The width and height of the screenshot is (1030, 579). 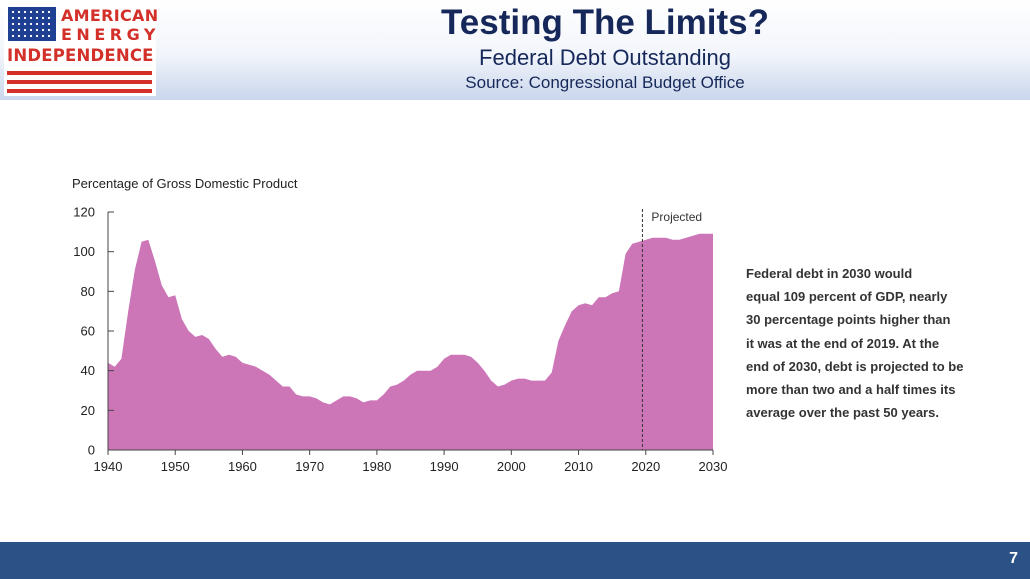 I want to click on y-axis-label: Percentage of Gross Domestic Product, so click(x=185, y=183).